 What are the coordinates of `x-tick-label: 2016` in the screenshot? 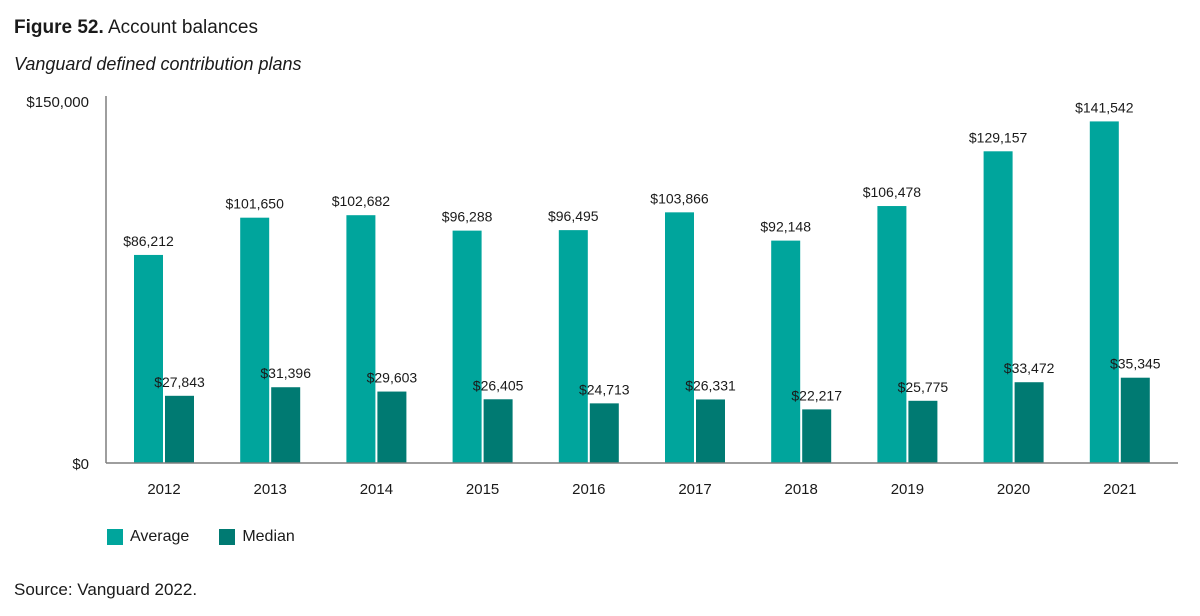 It's located at (588, 489).